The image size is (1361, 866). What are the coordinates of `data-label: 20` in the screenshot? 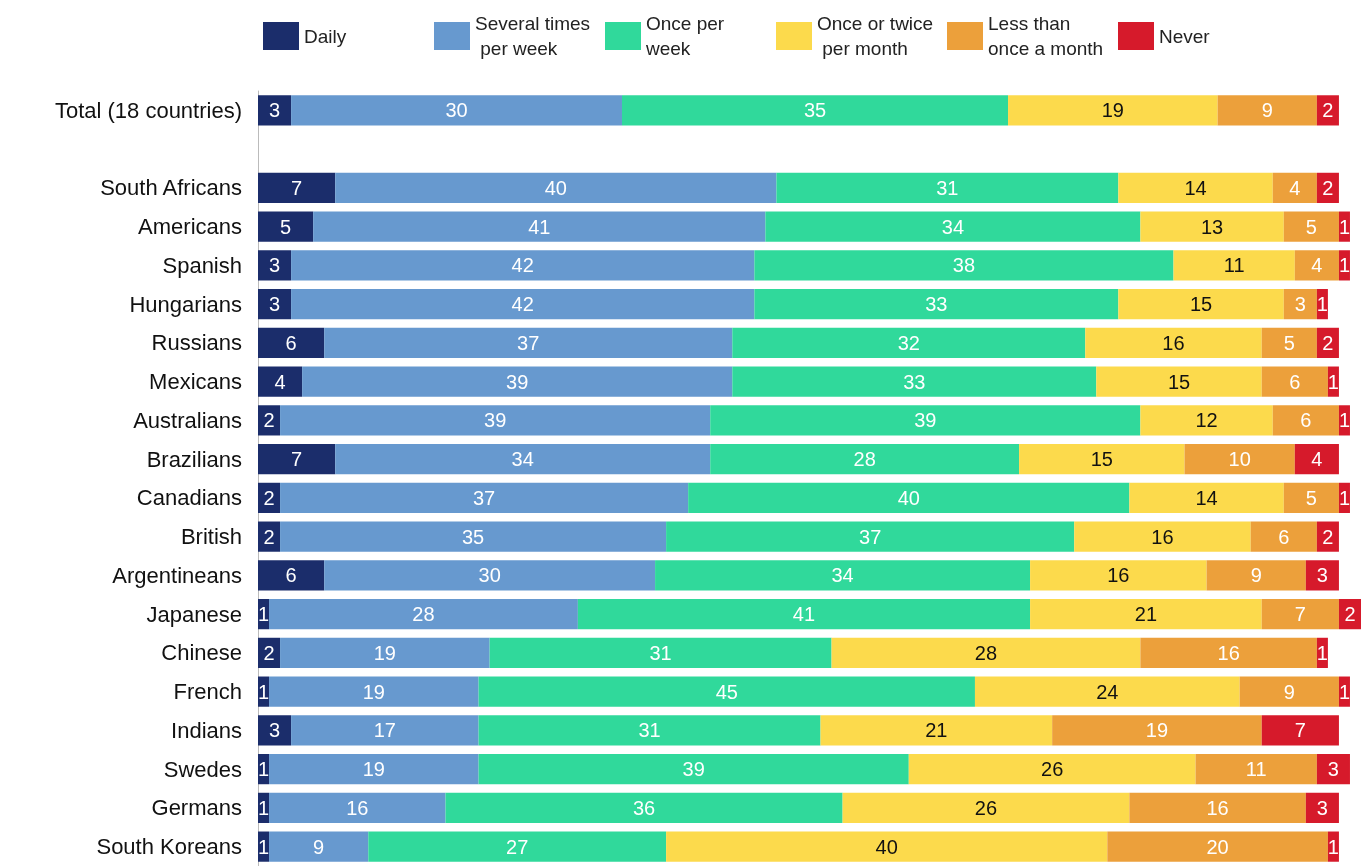 It's located at (1217, 846).